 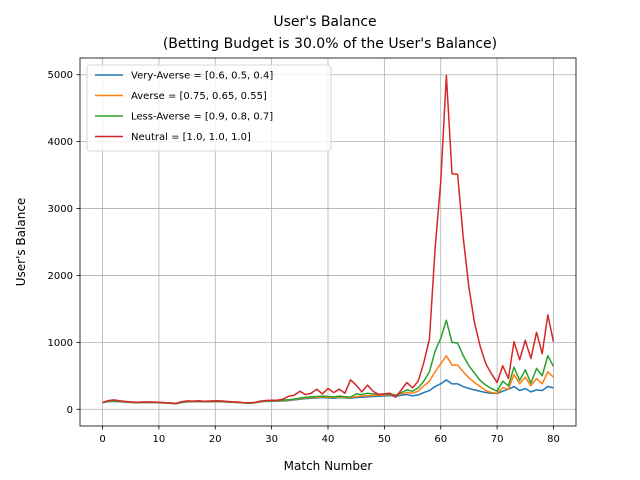 What do you see at coordinates (159, 439) in the screenshot?
I see `x-tick-label: 10` at bounding box center [159, 439].